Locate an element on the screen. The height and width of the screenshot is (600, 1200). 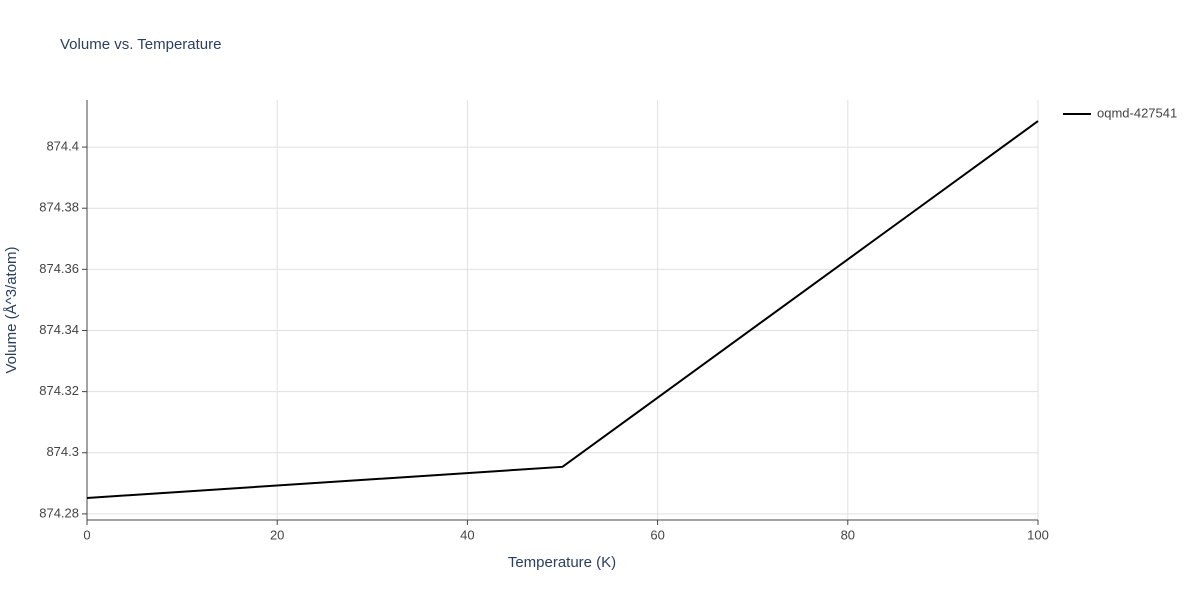
x-tick-label: 80 is located at coordinates (848, 534).